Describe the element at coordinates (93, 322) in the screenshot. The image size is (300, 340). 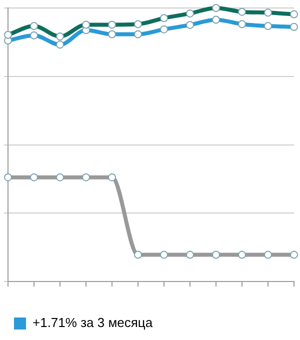
I see `legend-label: +1.71% за 3 месяца` at that location.